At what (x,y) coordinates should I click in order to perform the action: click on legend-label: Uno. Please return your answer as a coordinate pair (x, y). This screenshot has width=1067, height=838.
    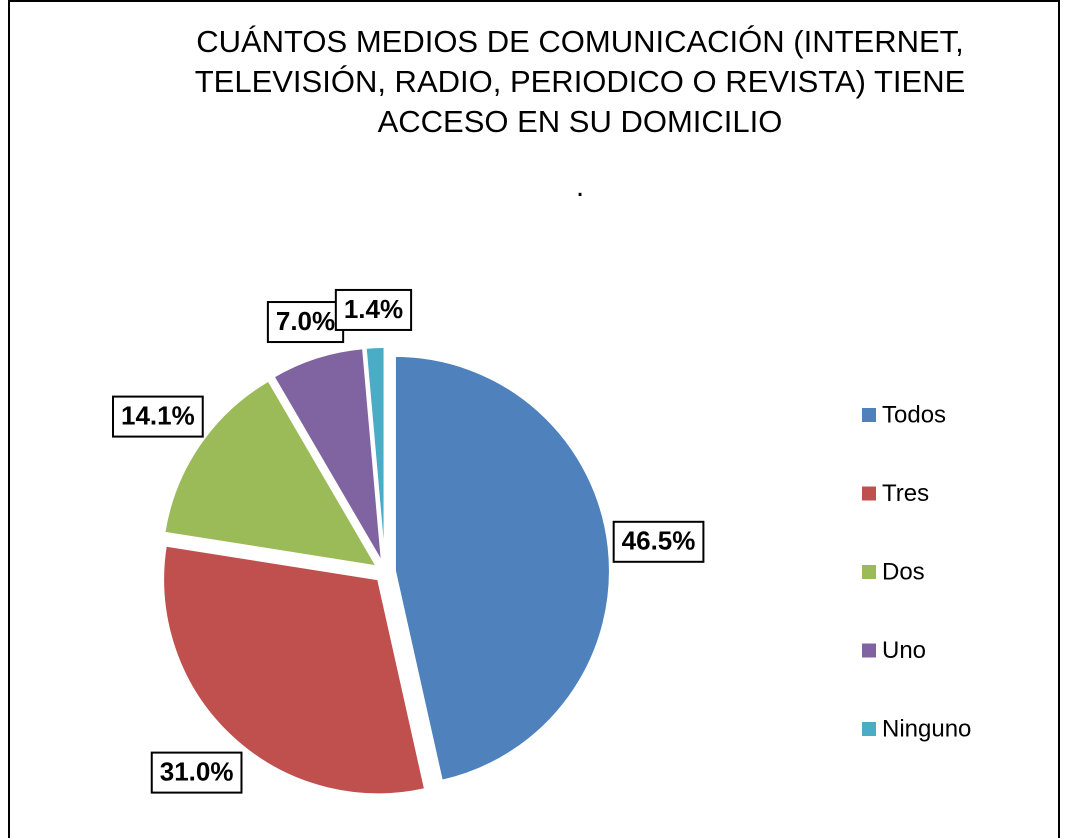
    Looking at the image, I should click on (904, 650).